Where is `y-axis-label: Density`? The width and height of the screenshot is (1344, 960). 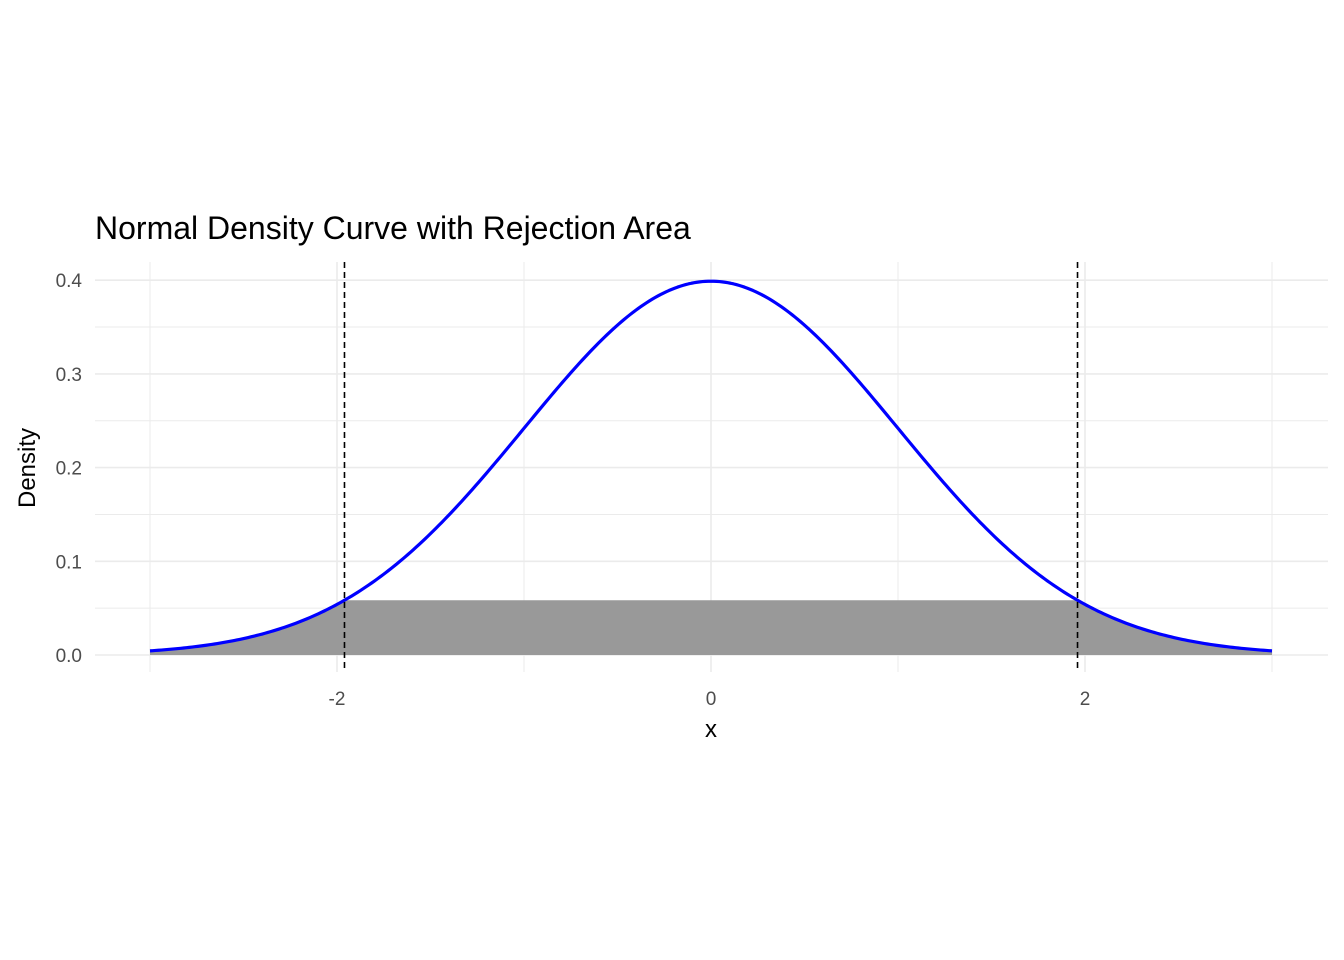 y-axis-label: Density is located at coordinates (27, 468).